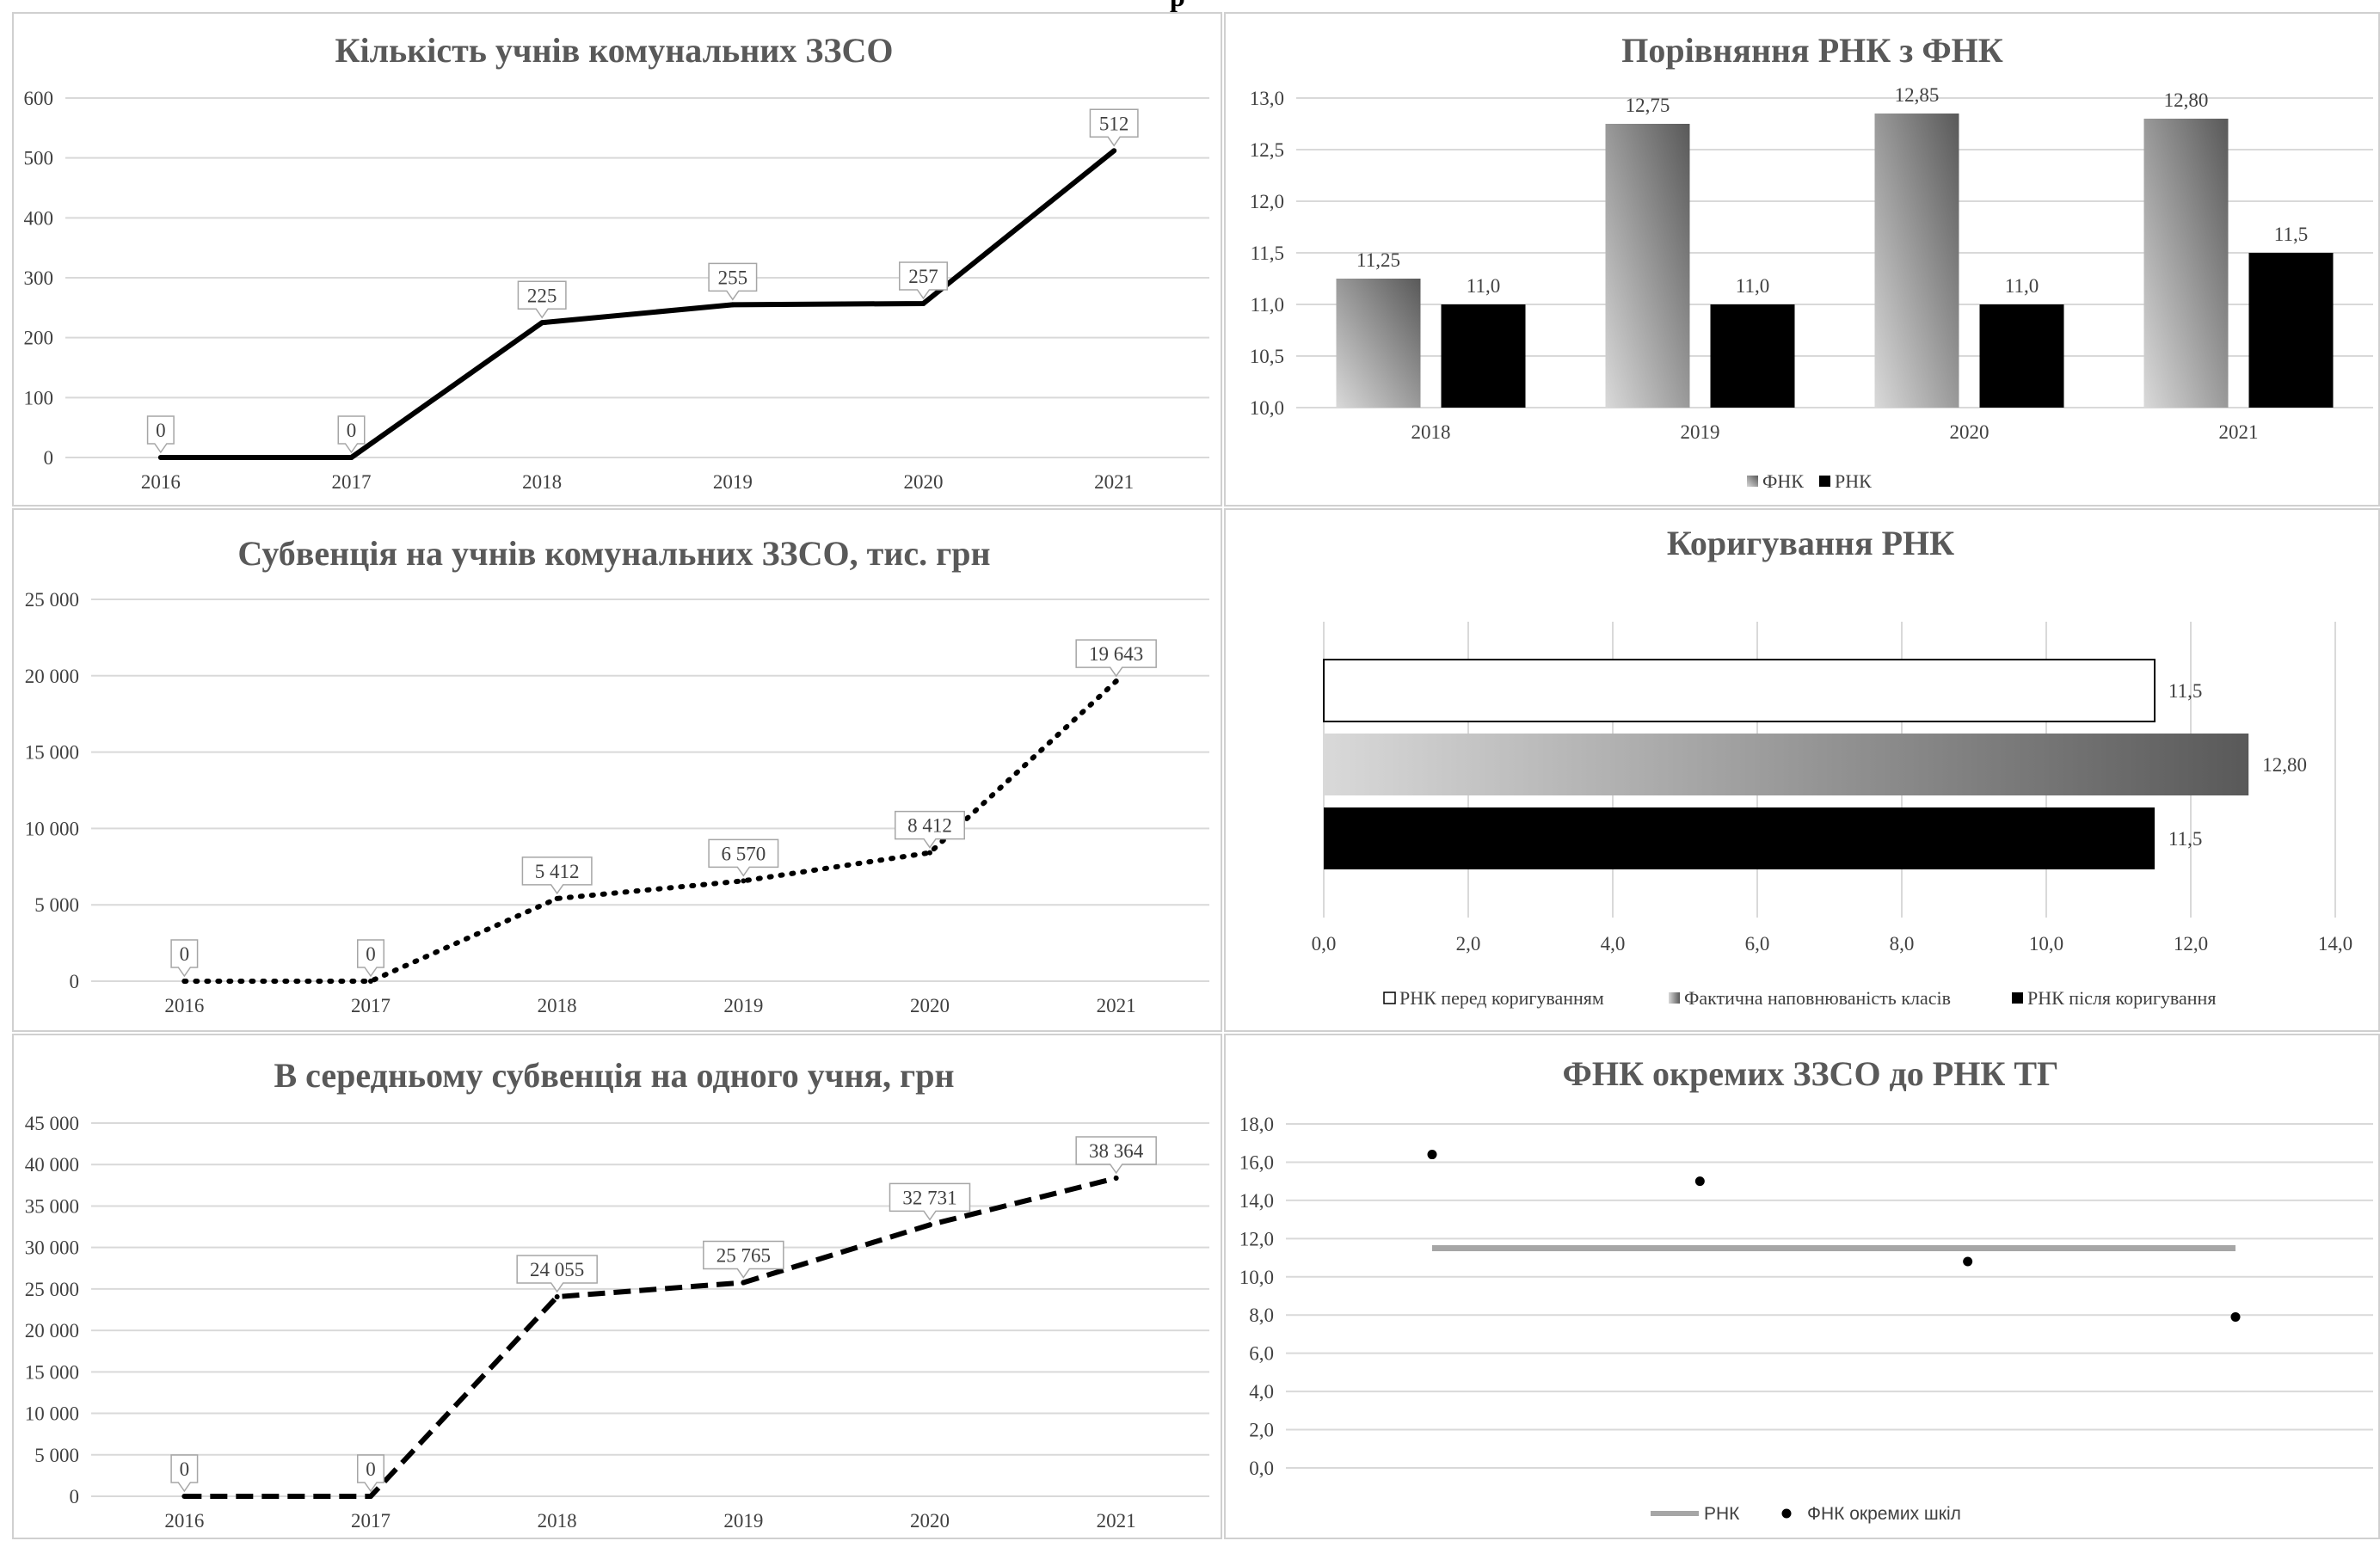 Image resolution: width=2380 pixels, height=1541 pixels. I want to click on y-tick-label: 5 000, so click(57, 905).